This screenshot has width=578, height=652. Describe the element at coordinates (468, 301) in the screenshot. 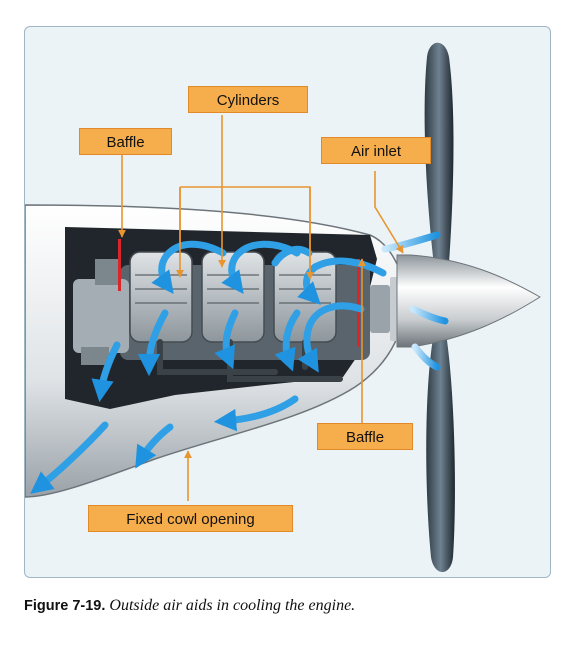

I see `spinner` at that location.